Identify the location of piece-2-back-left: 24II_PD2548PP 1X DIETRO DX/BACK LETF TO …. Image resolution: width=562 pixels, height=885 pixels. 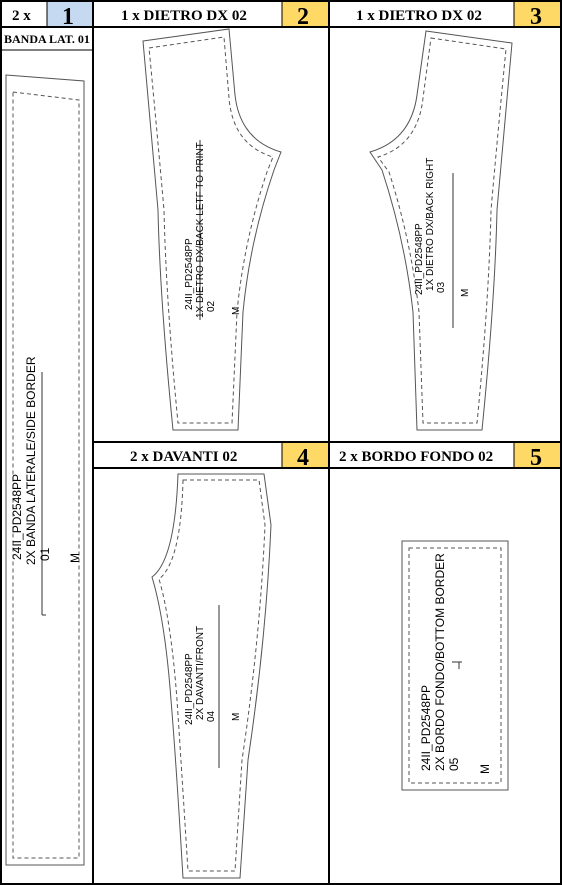
(212, 229).